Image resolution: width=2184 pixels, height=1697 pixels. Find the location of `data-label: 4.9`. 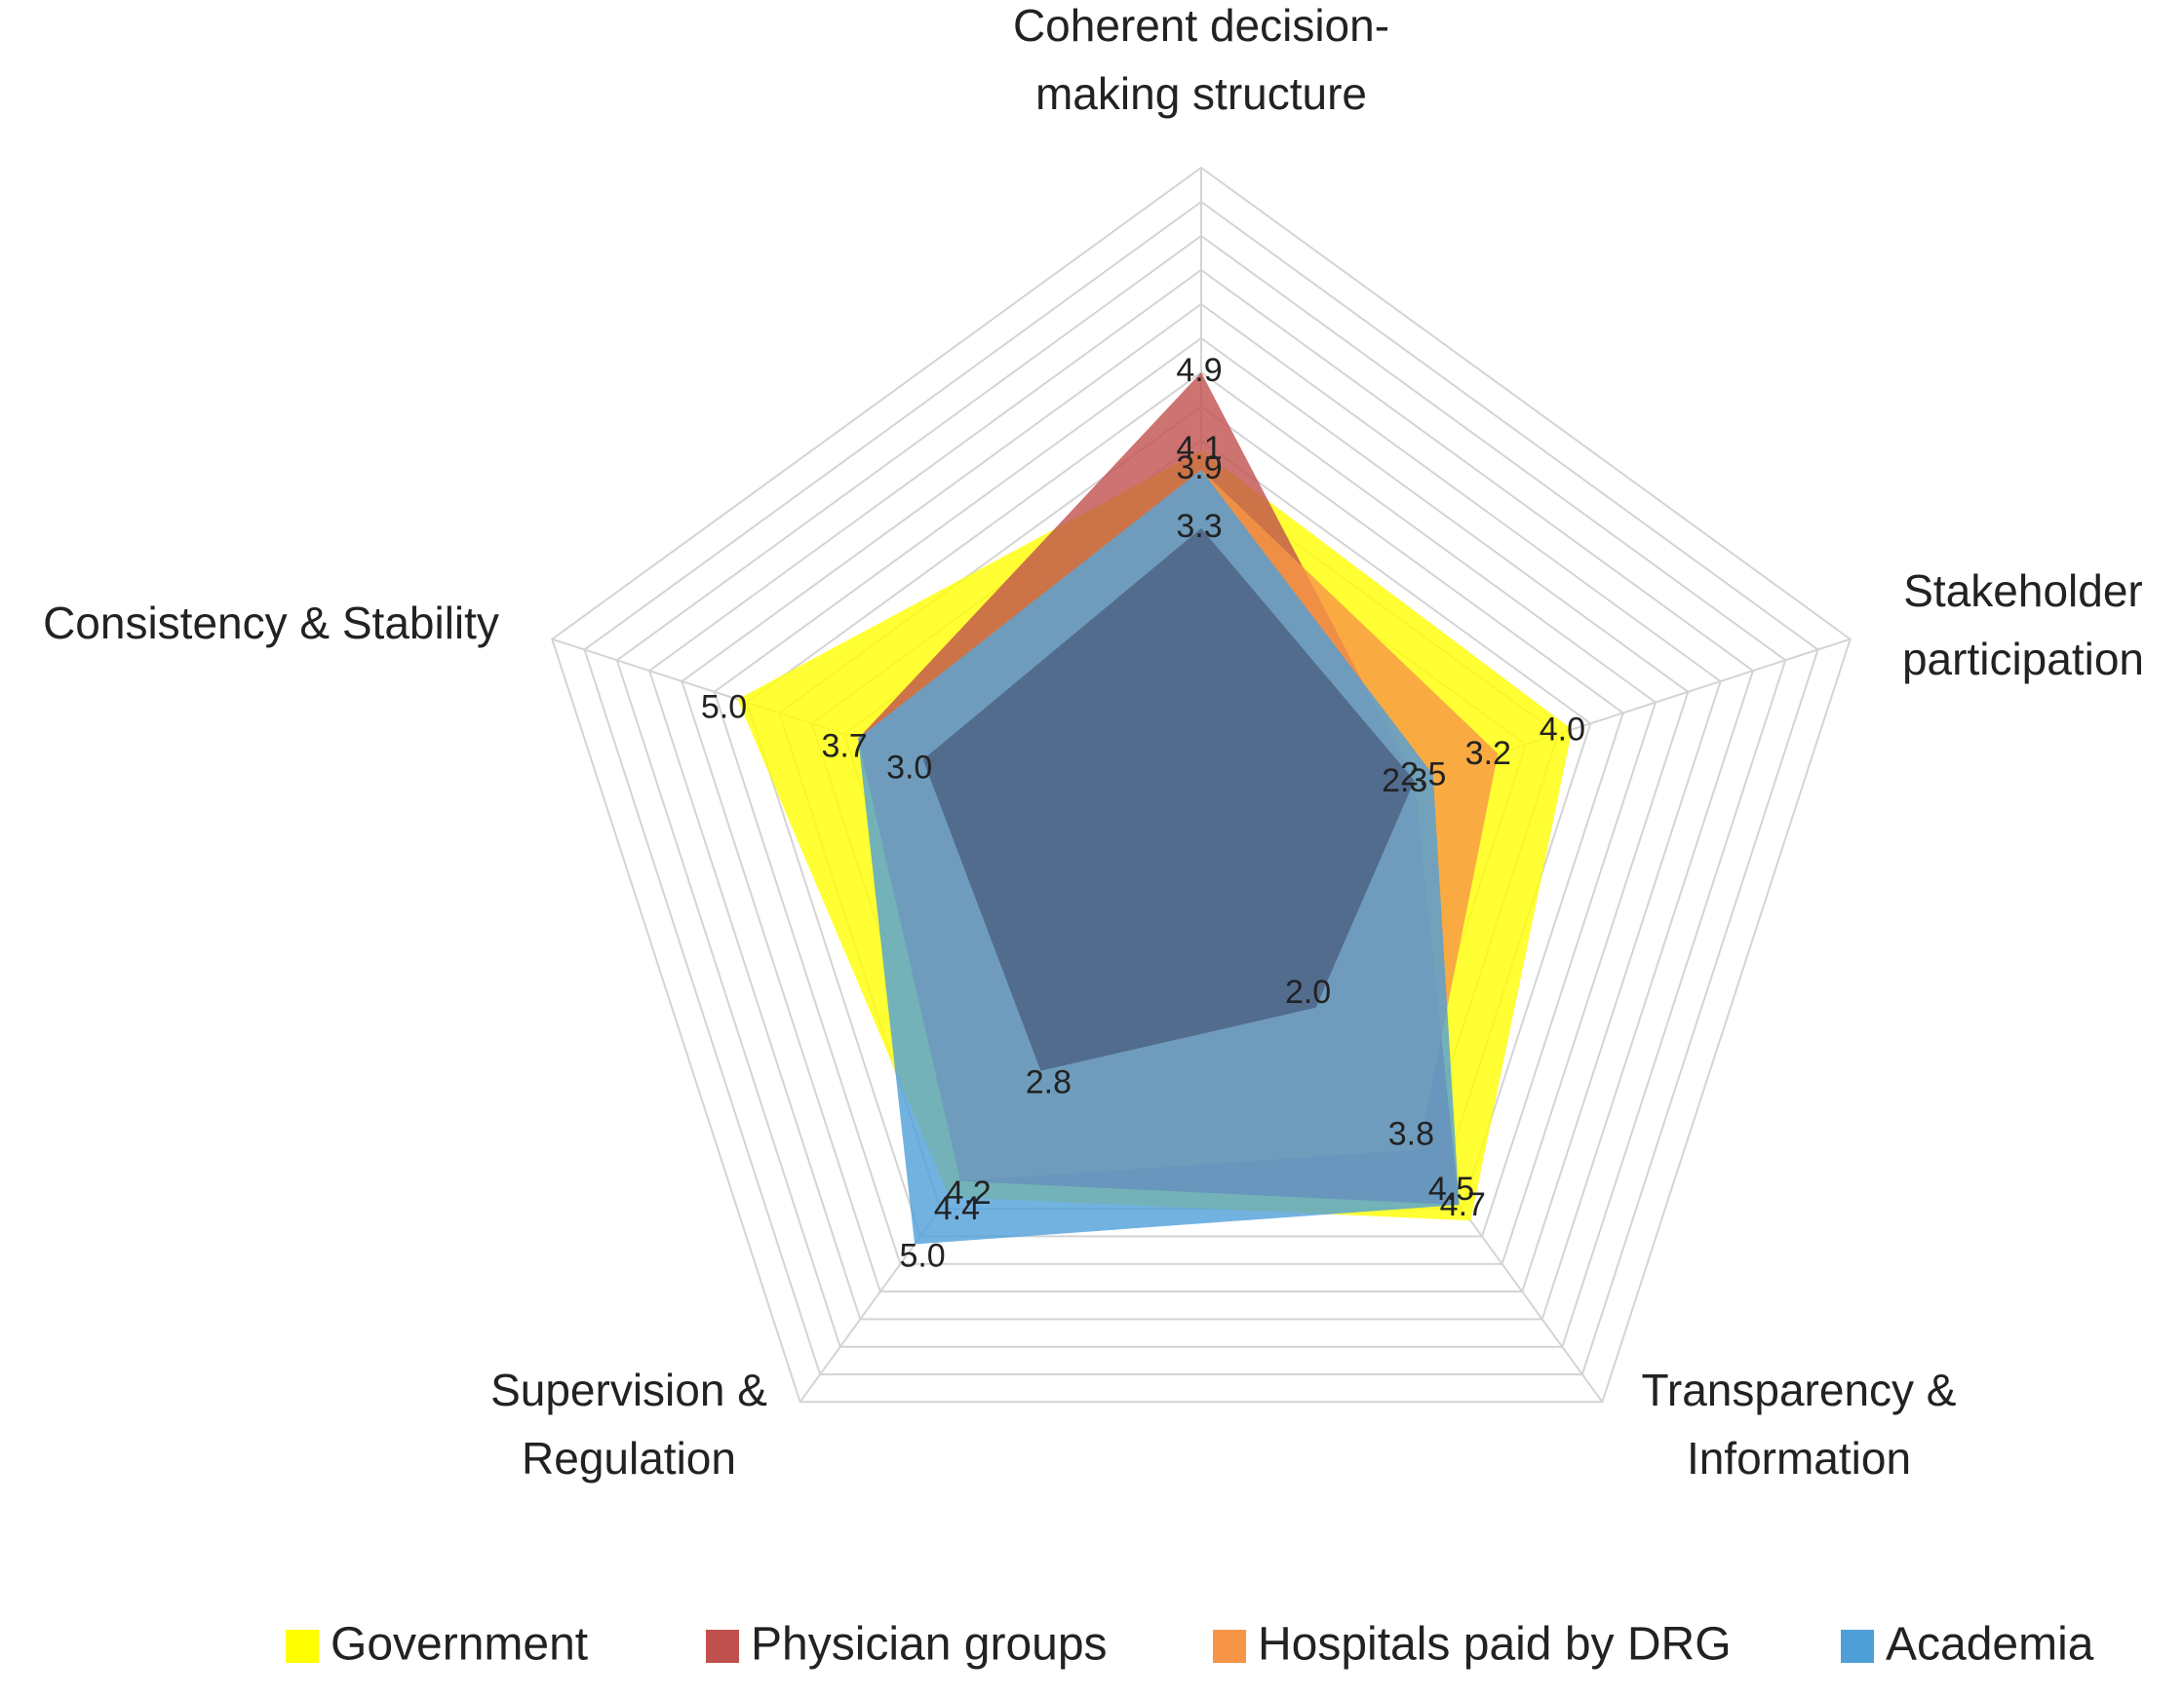

data-label: 4.9 is located at coordinates (1199, 370).